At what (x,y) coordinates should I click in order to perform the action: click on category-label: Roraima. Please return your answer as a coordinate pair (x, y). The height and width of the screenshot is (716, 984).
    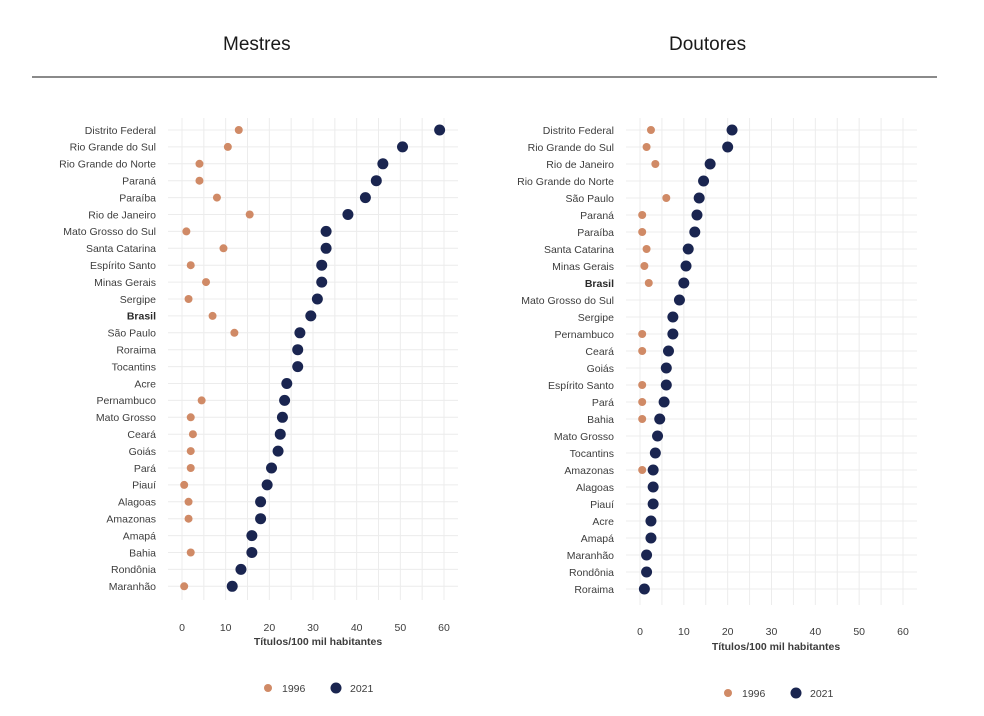
    Looking at the image, I should click on (136, 351).